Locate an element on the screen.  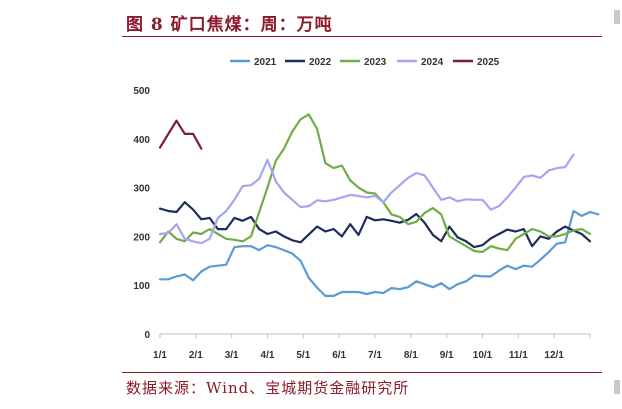
x-tick-label-5: 6/1 is located at coordinates (339, 355).